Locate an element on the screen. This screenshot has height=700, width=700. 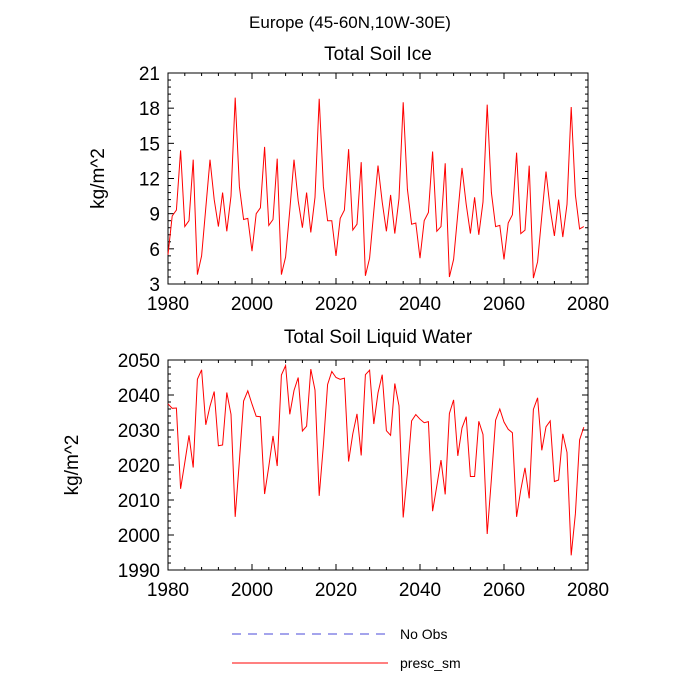
y-tick-label: 1990 is located at coordinates (139, 571).